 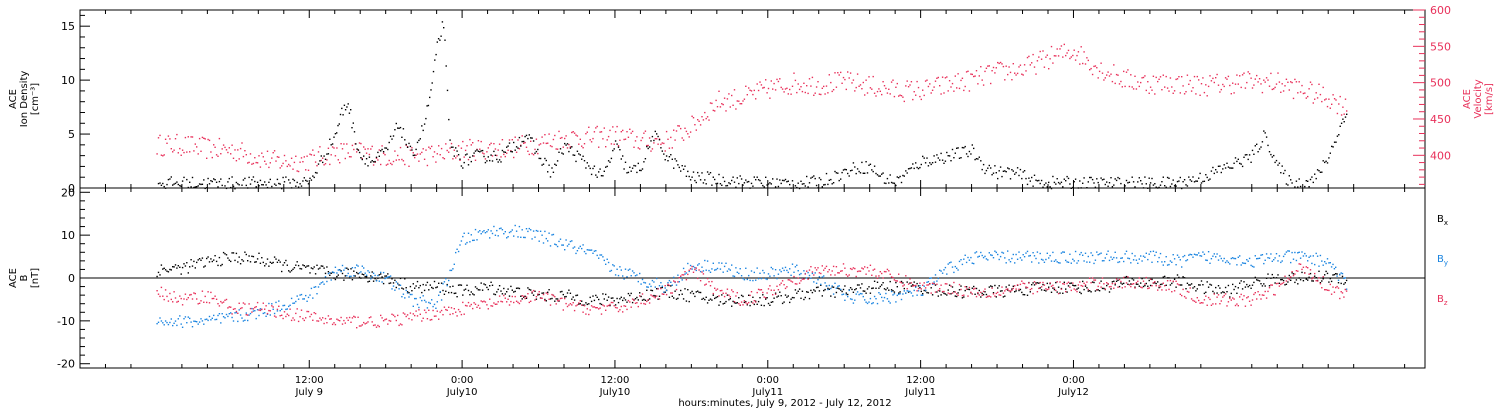 What do you see at coordinates (1442, 260) in the screenshot?
I see `legend-by: By` at bounding box center [1442, 260].